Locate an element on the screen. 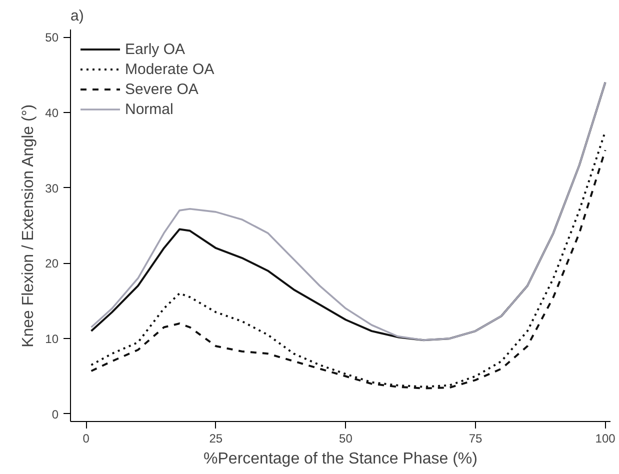 The height and width of the screenshot is (474, 619). x-axis-title: %Percentage of the Stance Phase (%) is located at coordinates (341, 459).